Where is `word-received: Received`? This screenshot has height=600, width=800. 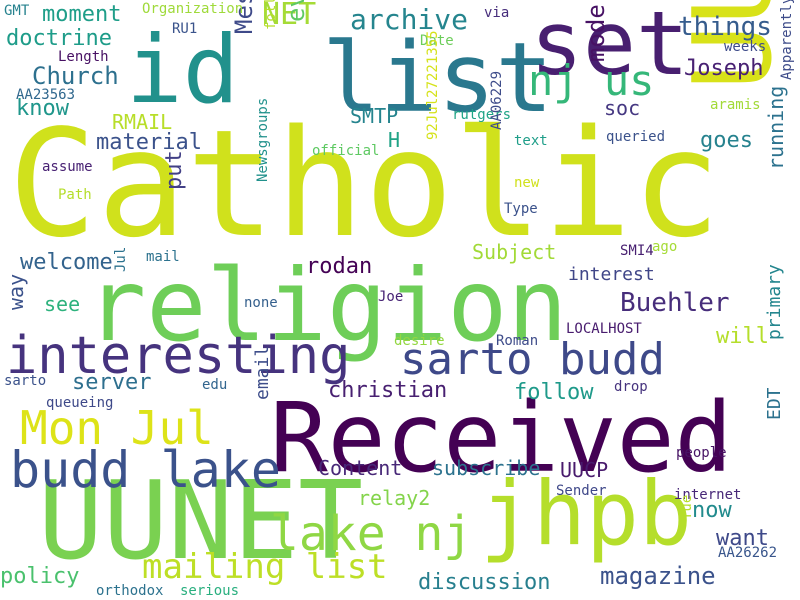 word-received: Received is located at coordinates (501, 438).